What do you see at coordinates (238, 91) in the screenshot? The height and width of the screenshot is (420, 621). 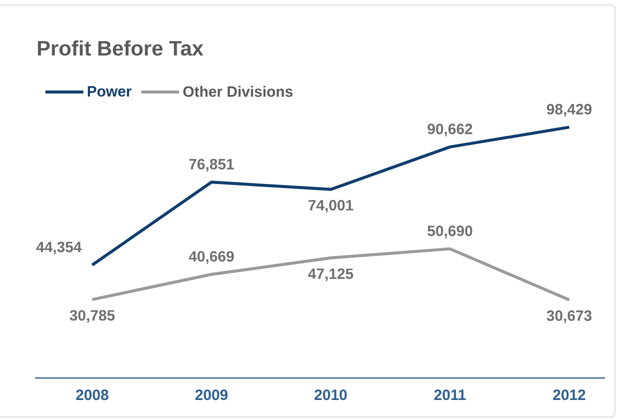 I see `legend-label: Other Divisions` at bounding box center [238, 91].